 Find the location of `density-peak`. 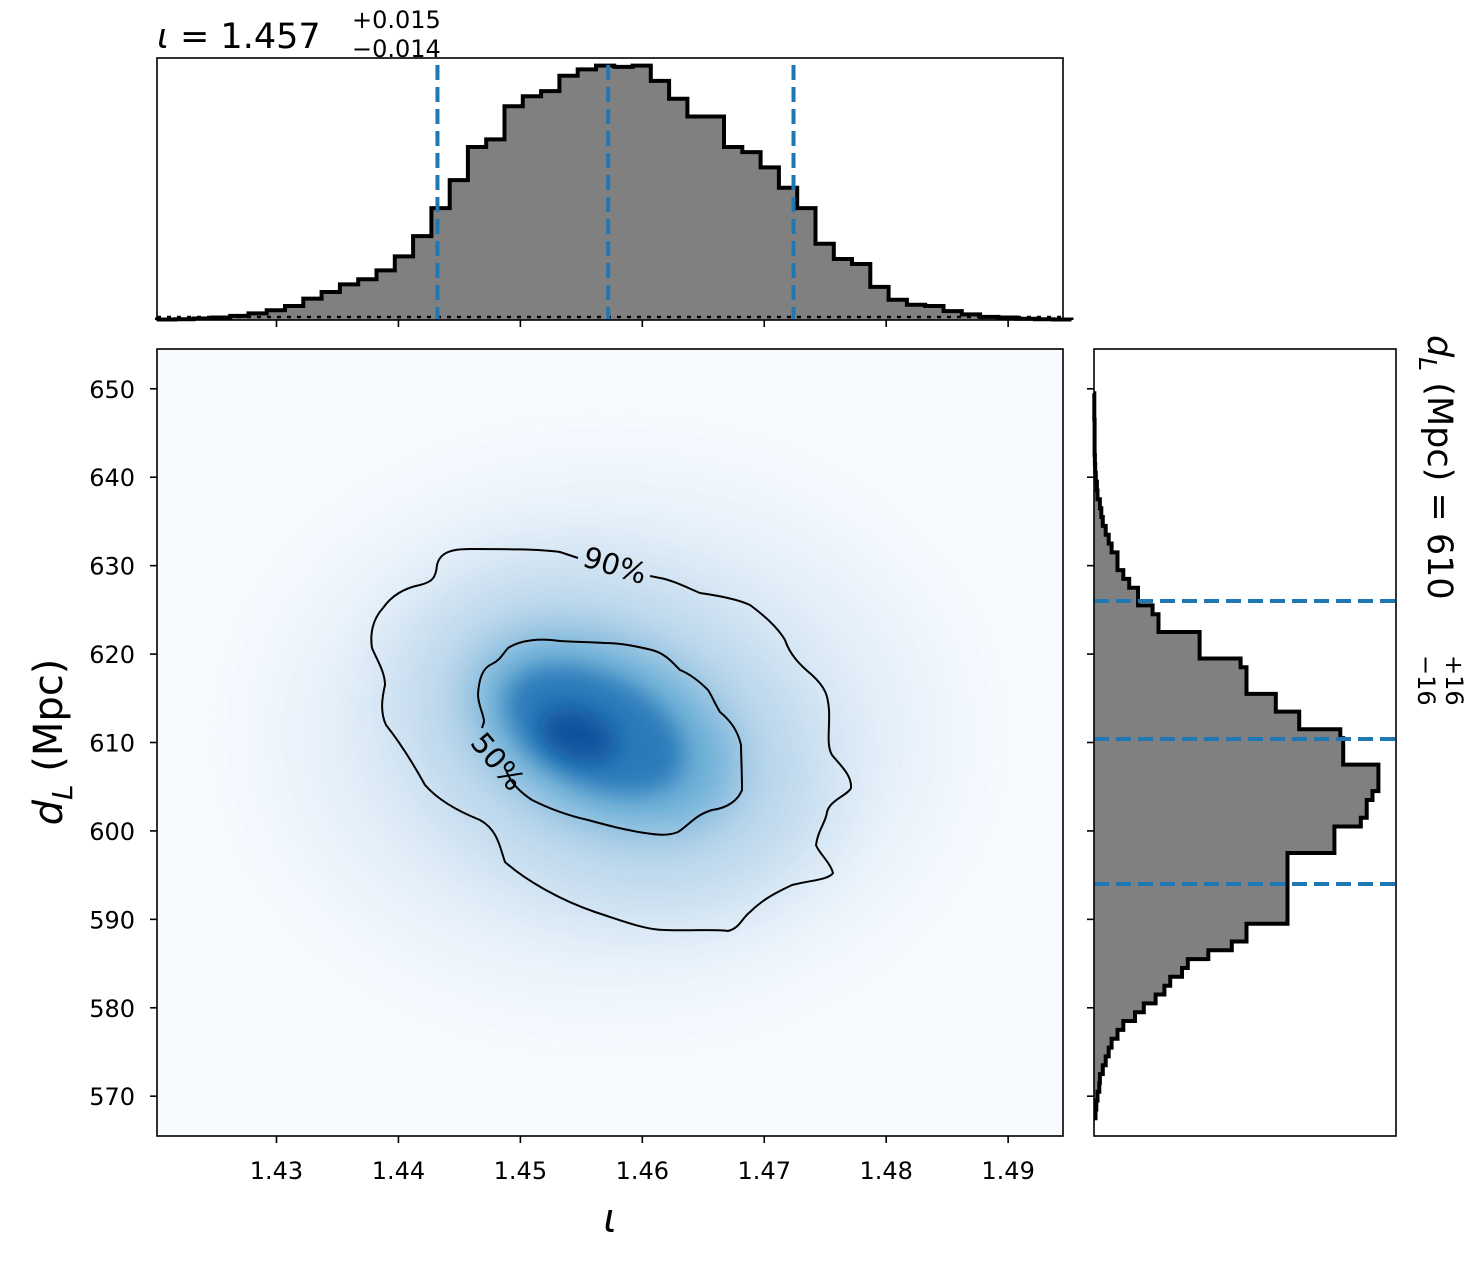

density-peak is located at coordinates (578, 735).